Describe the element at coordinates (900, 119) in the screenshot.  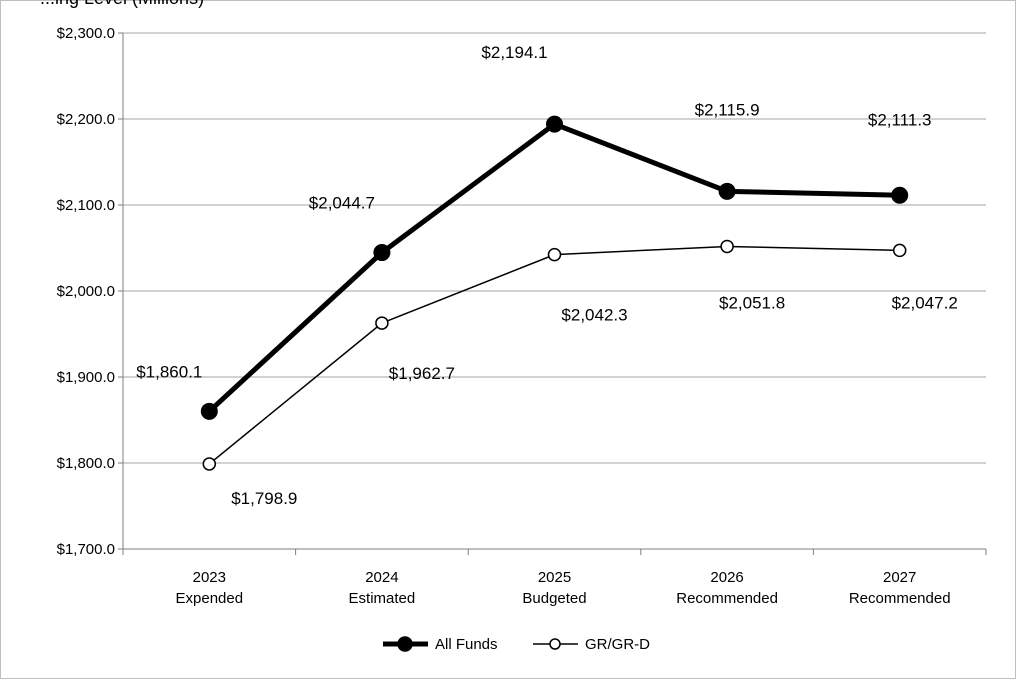
I see `data-label: $2,111.3` at that location.